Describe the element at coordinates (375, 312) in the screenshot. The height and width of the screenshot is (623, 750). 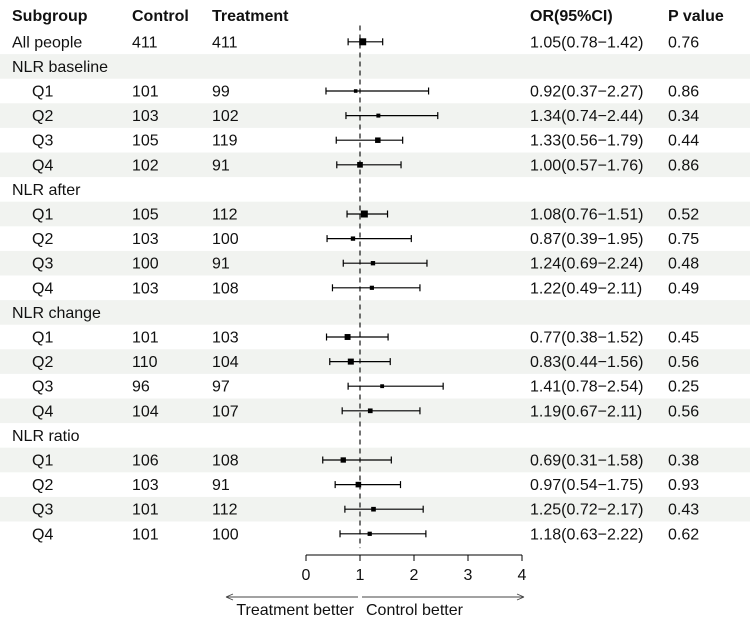
I see `row-band` at that location.